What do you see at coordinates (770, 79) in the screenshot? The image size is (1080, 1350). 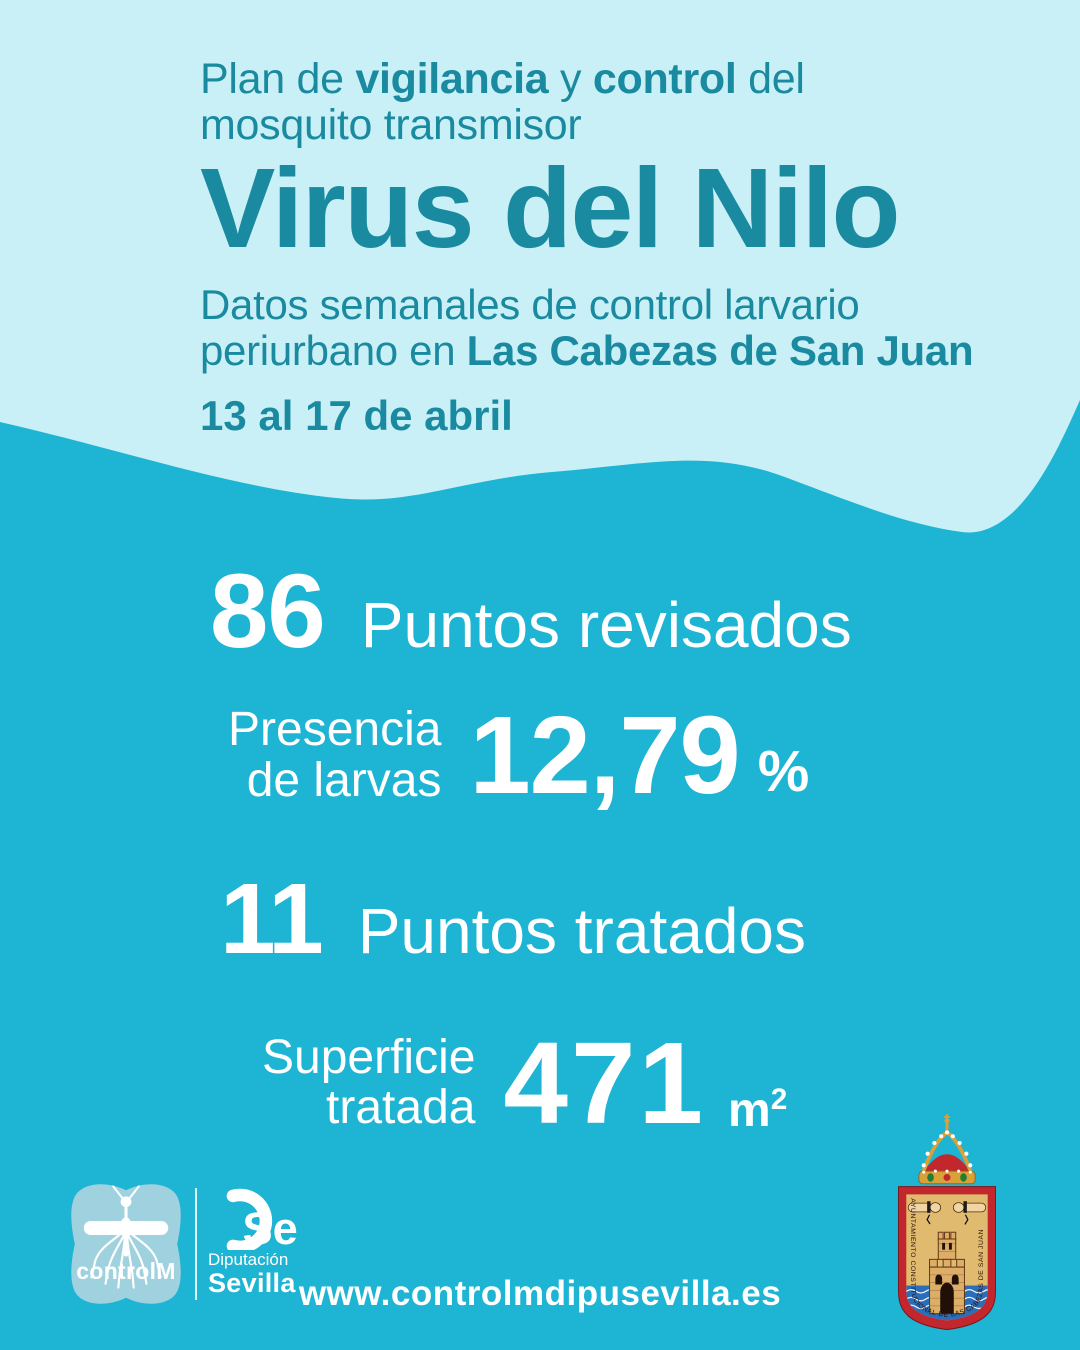 I see `intro-text-3: del` at bounding box center [770, 79].